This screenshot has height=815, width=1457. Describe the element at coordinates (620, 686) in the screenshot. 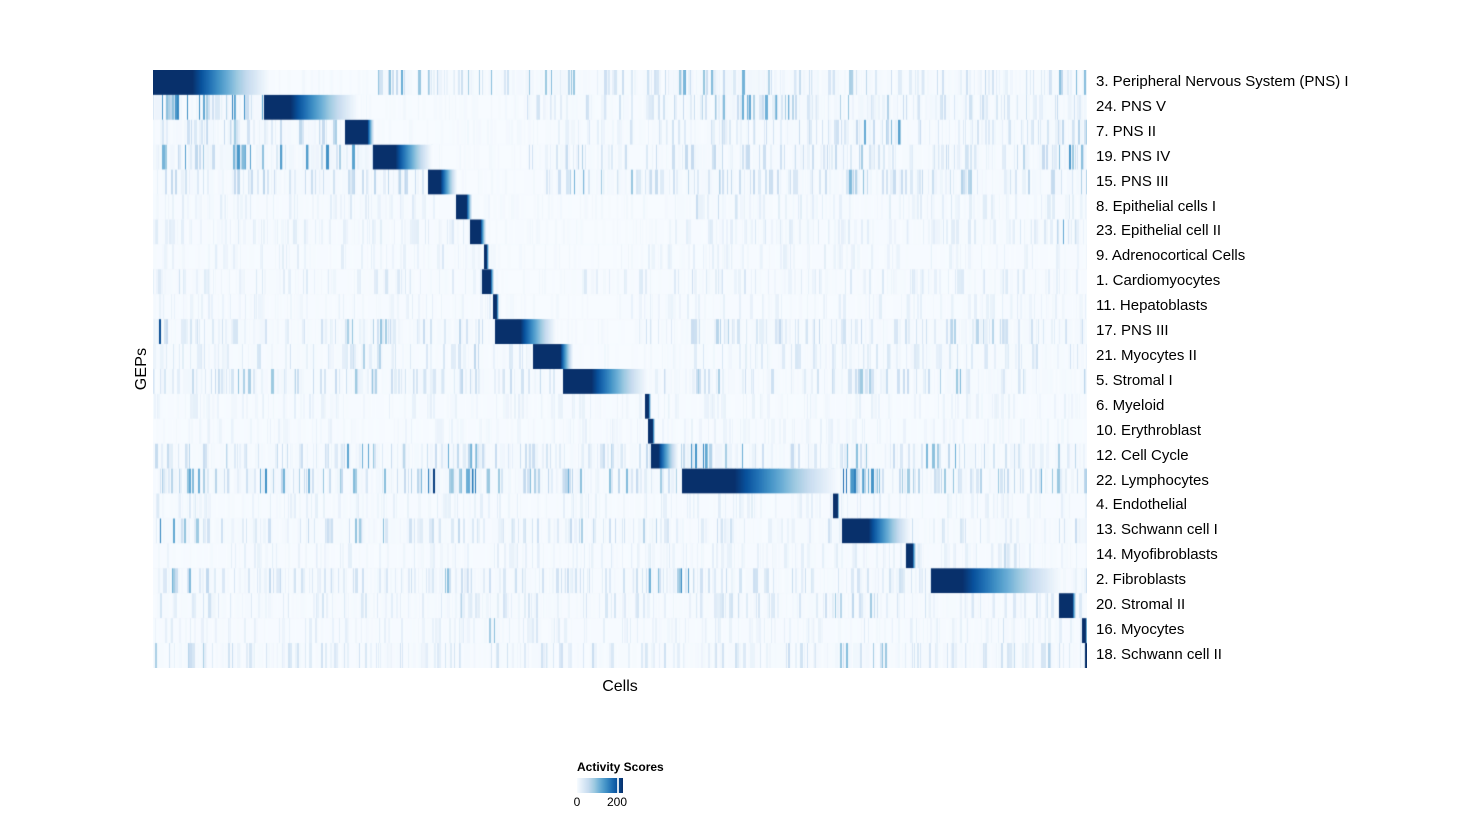

I see `x-axis-label: Cells` at that location.